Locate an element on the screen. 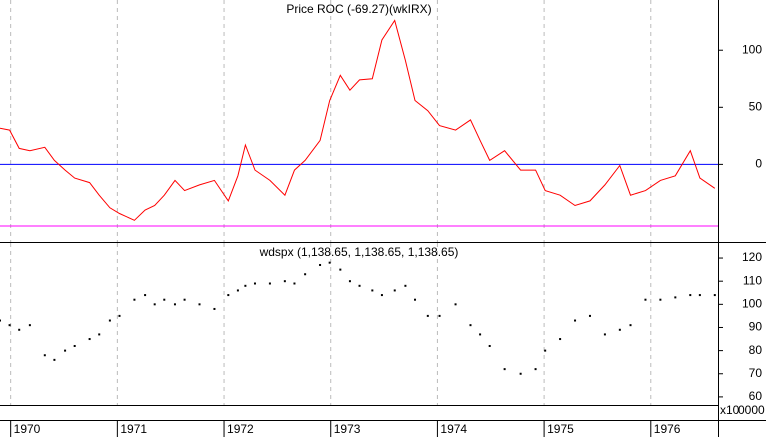  chart-title: Price ROC (-69.27)(wkIRX) is located at coordinates (358, 9).